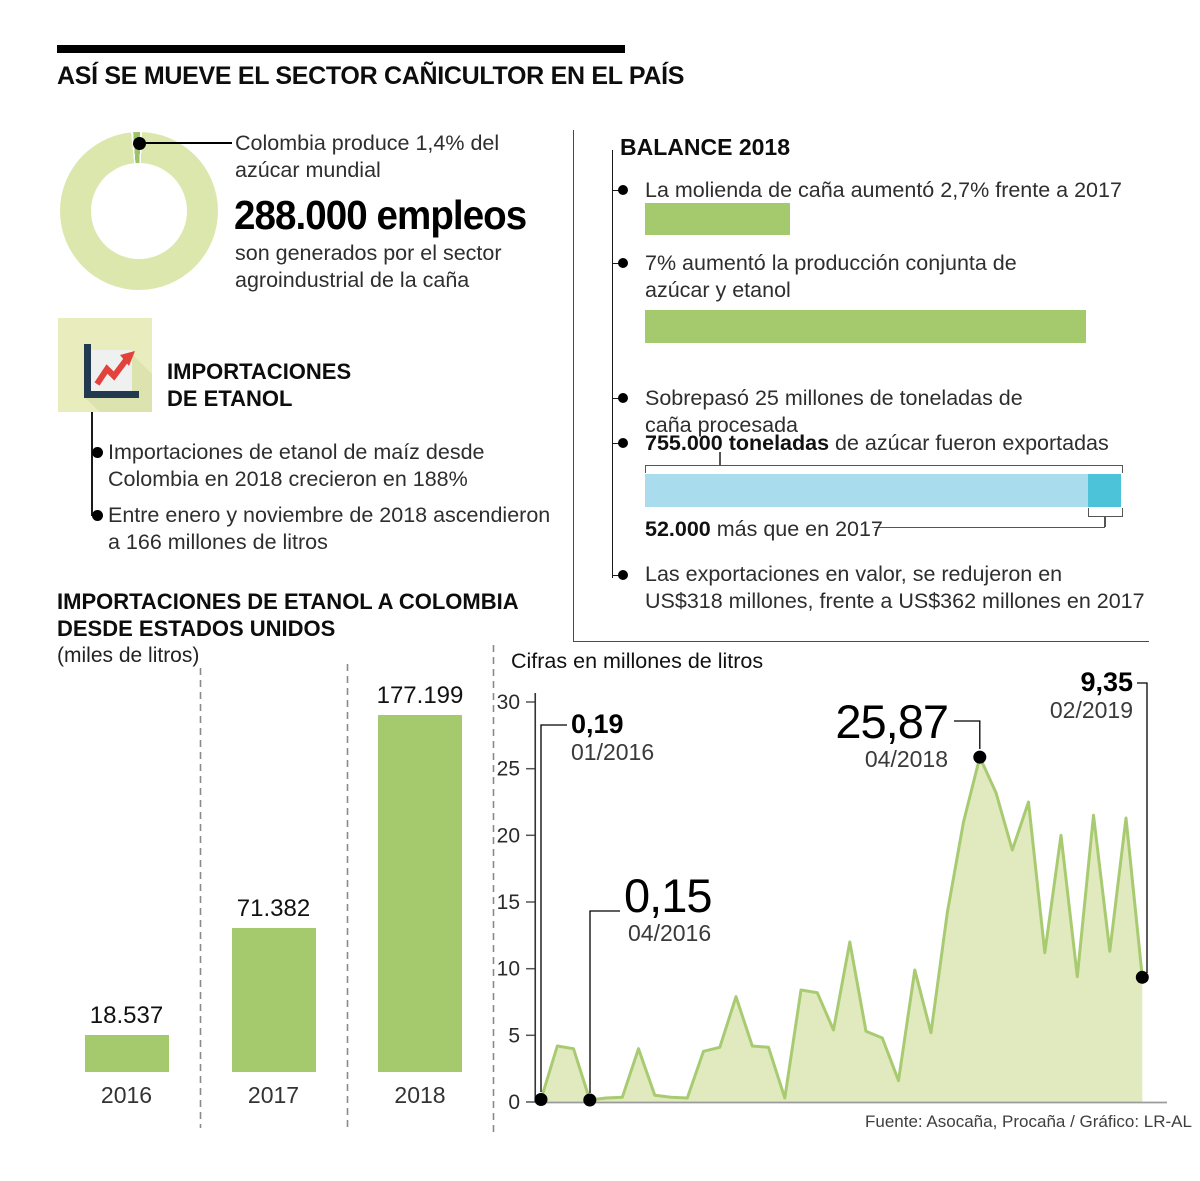  What do you see at coordinates (1105, 512) in the screenshot?
I see `increase-bracket` at bounding box center [1105, 512].